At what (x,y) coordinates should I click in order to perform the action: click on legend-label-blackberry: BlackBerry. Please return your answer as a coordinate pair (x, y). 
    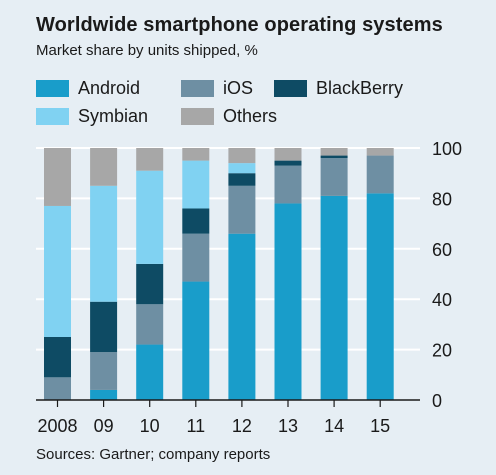
    Looking at the image, I should click on (360, 88).